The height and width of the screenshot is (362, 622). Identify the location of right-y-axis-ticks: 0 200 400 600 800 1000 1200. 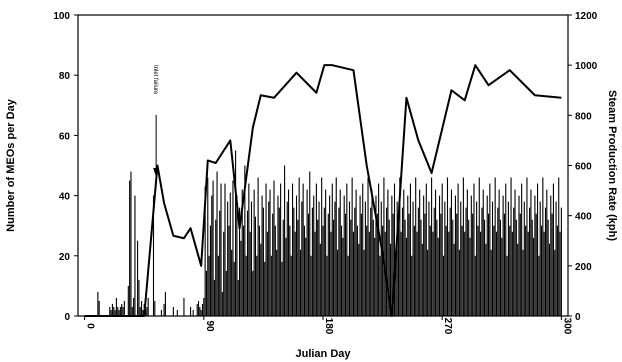
(583, 167).